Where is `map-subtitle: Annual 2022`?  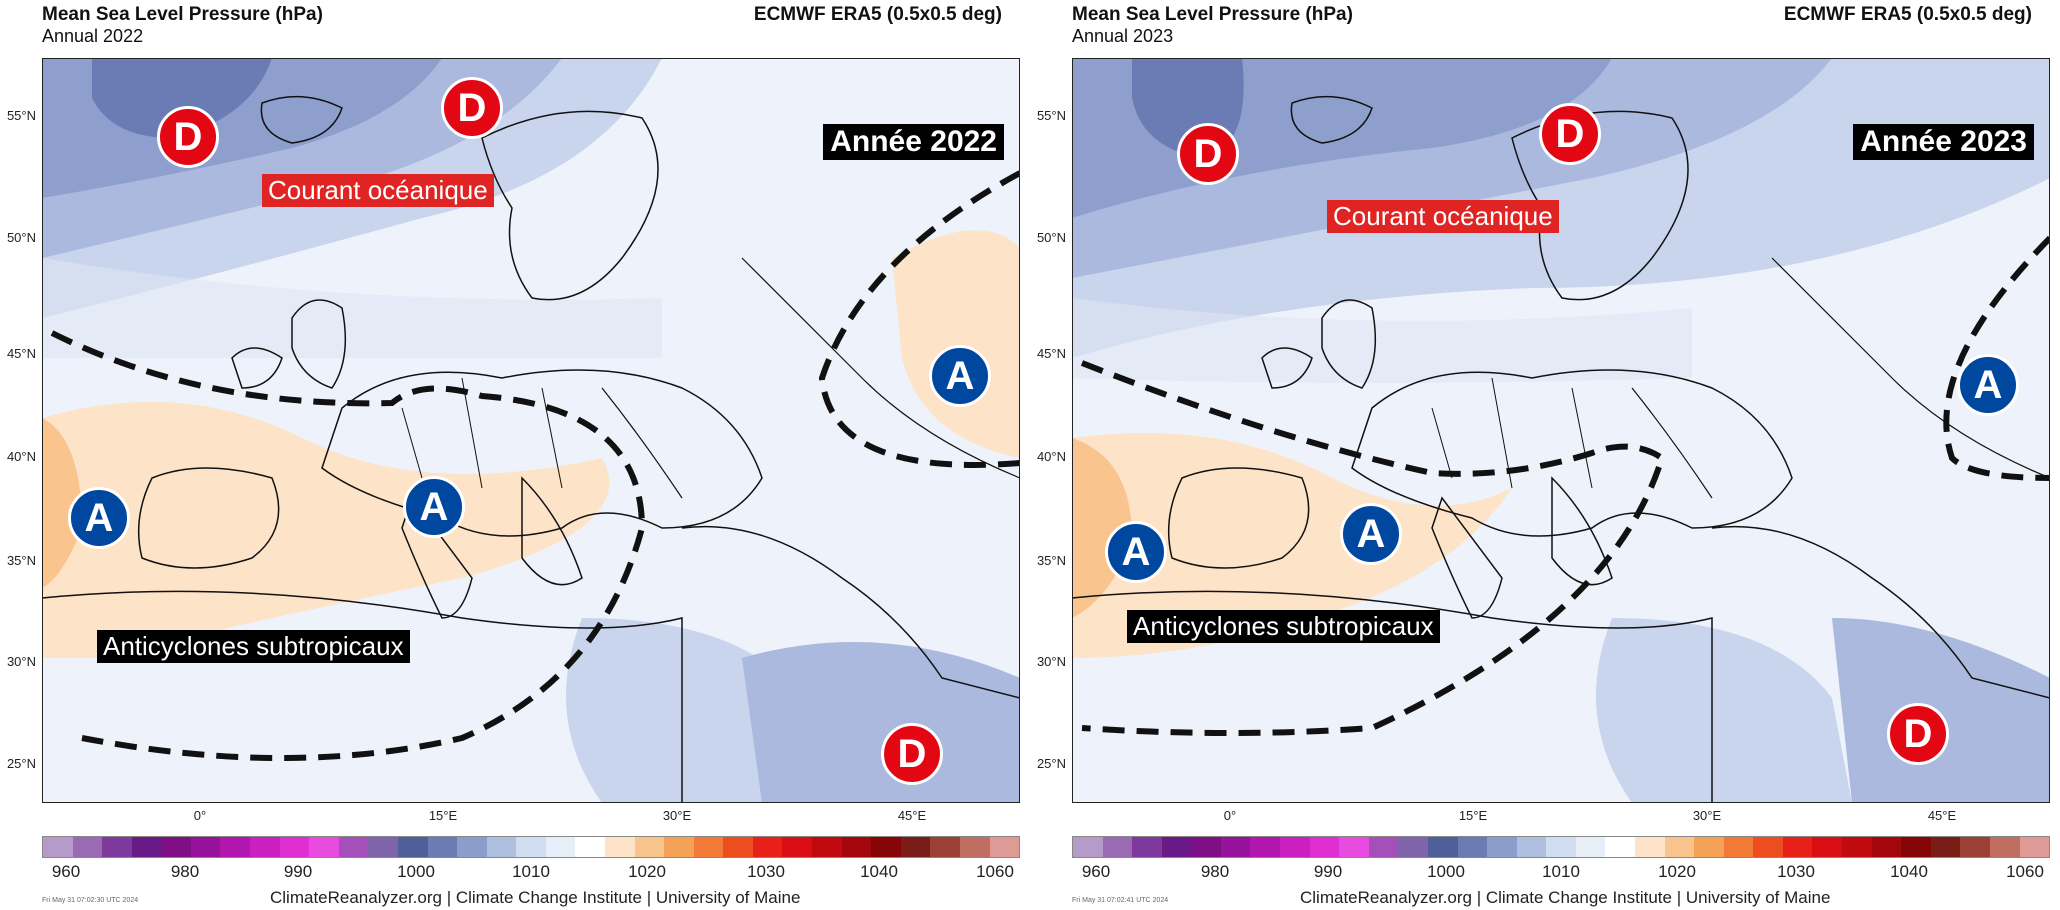 map-subtitle: Annual 2022 is located at coordinates (93, 36).